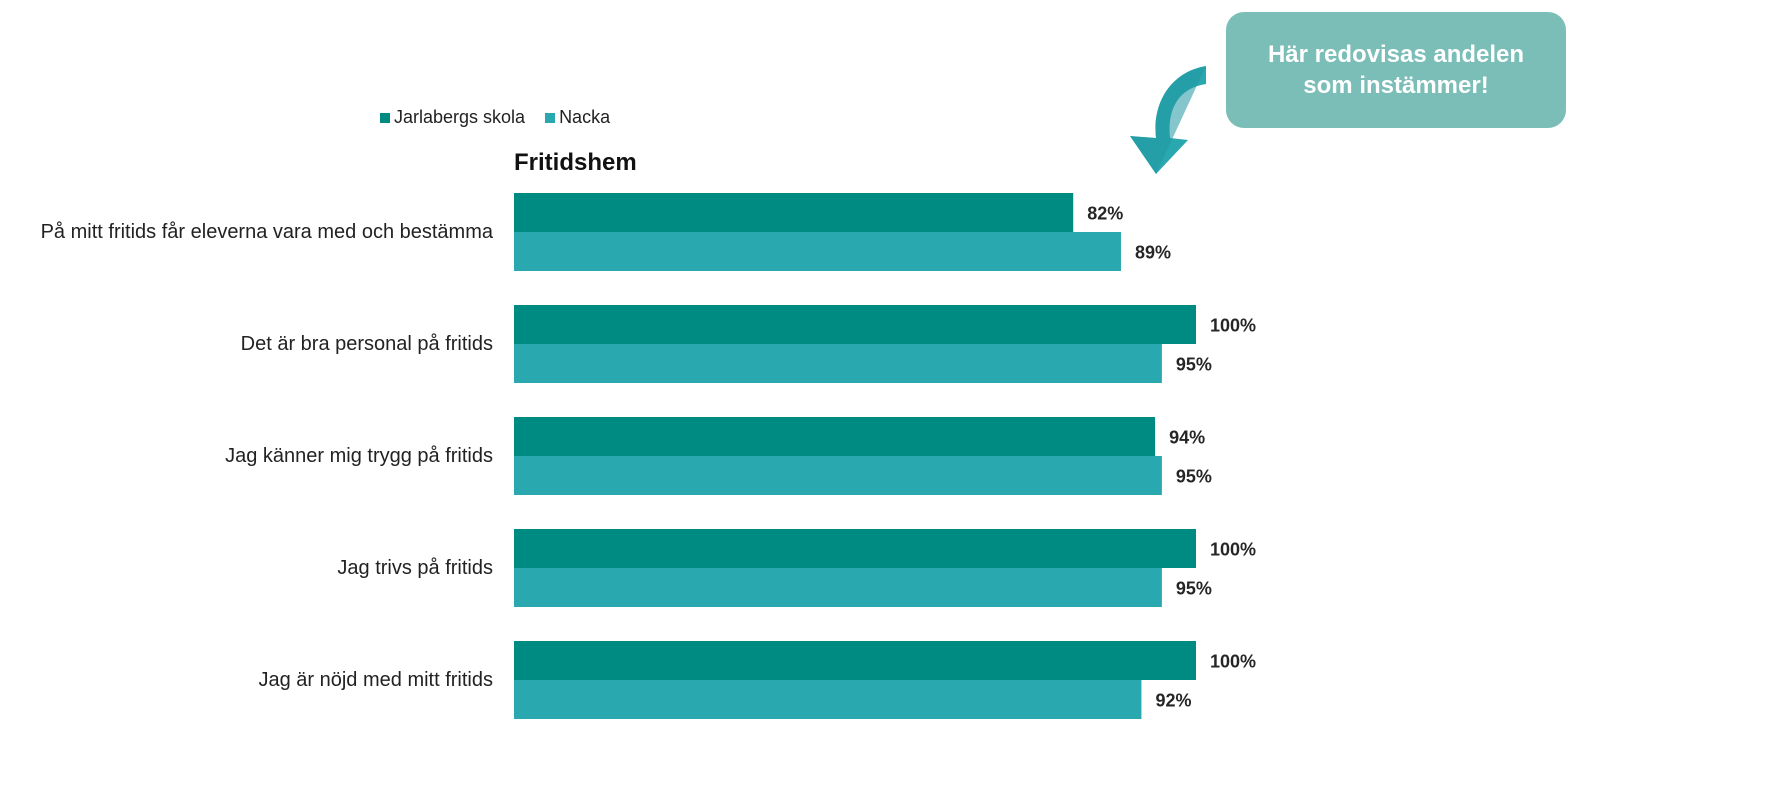  Describe the element at coordinates (460, 117) in the screenshot. I see `legend-label: Jarlabergs skola` at that location.